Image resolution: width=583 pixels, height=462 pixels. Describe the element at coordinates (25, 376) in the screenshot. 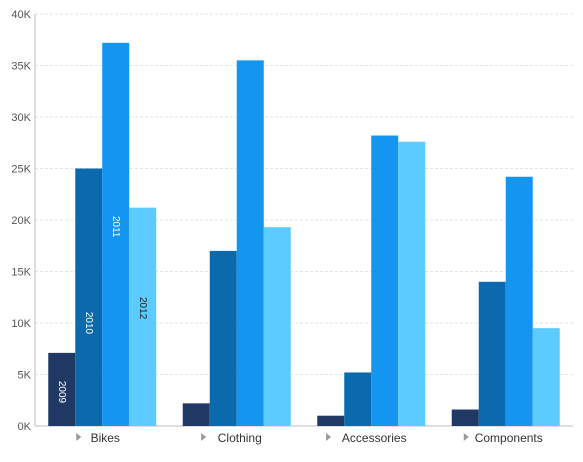

I see `y-tick-label: 5K` at that location.